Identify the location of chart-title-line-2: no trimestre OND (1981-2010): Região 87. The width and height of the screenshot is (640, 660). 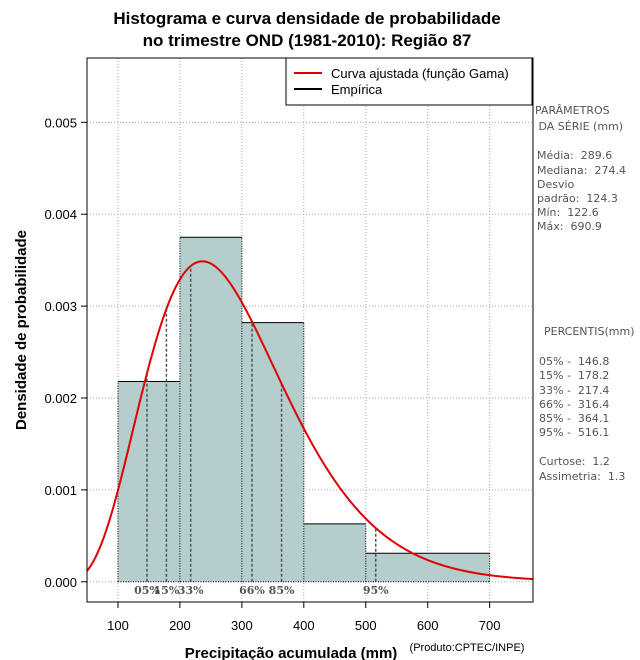
(307, 40).